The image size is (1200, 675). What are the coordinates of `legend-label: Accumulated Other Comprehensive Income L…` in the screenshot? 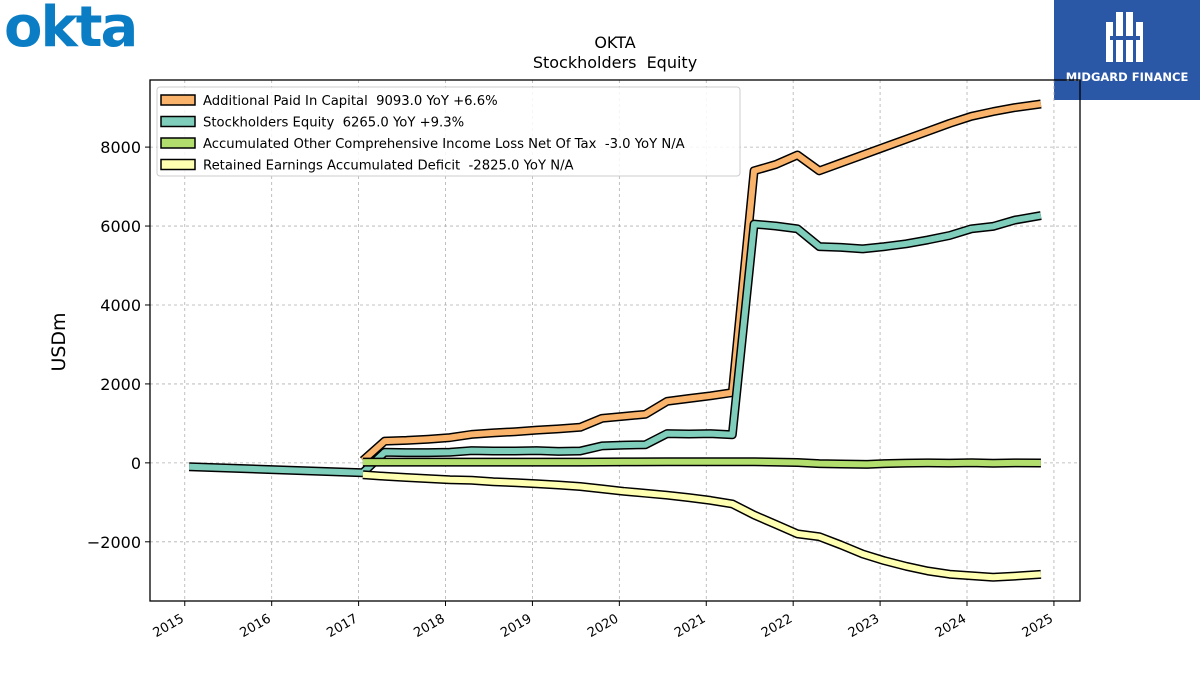 It's located at (444, 144).